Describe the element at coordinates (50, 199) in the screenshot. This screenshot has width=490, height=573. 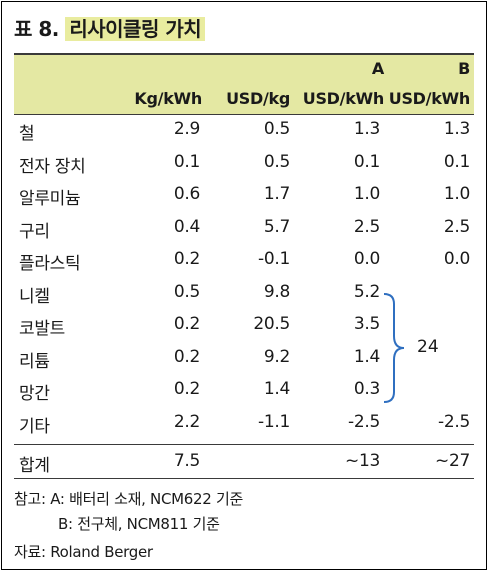
I see `row-label: 알루미늄` at that location.